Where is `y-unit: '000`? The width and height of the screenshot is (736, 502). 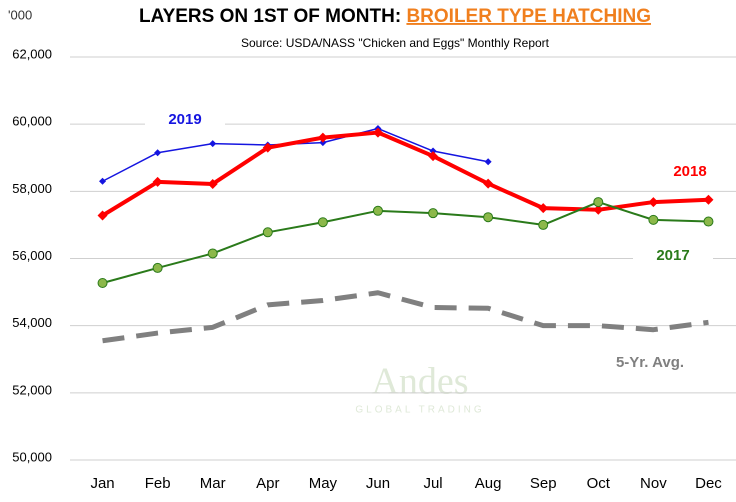
y-unit: '000 is located at coordinates (20, 14).